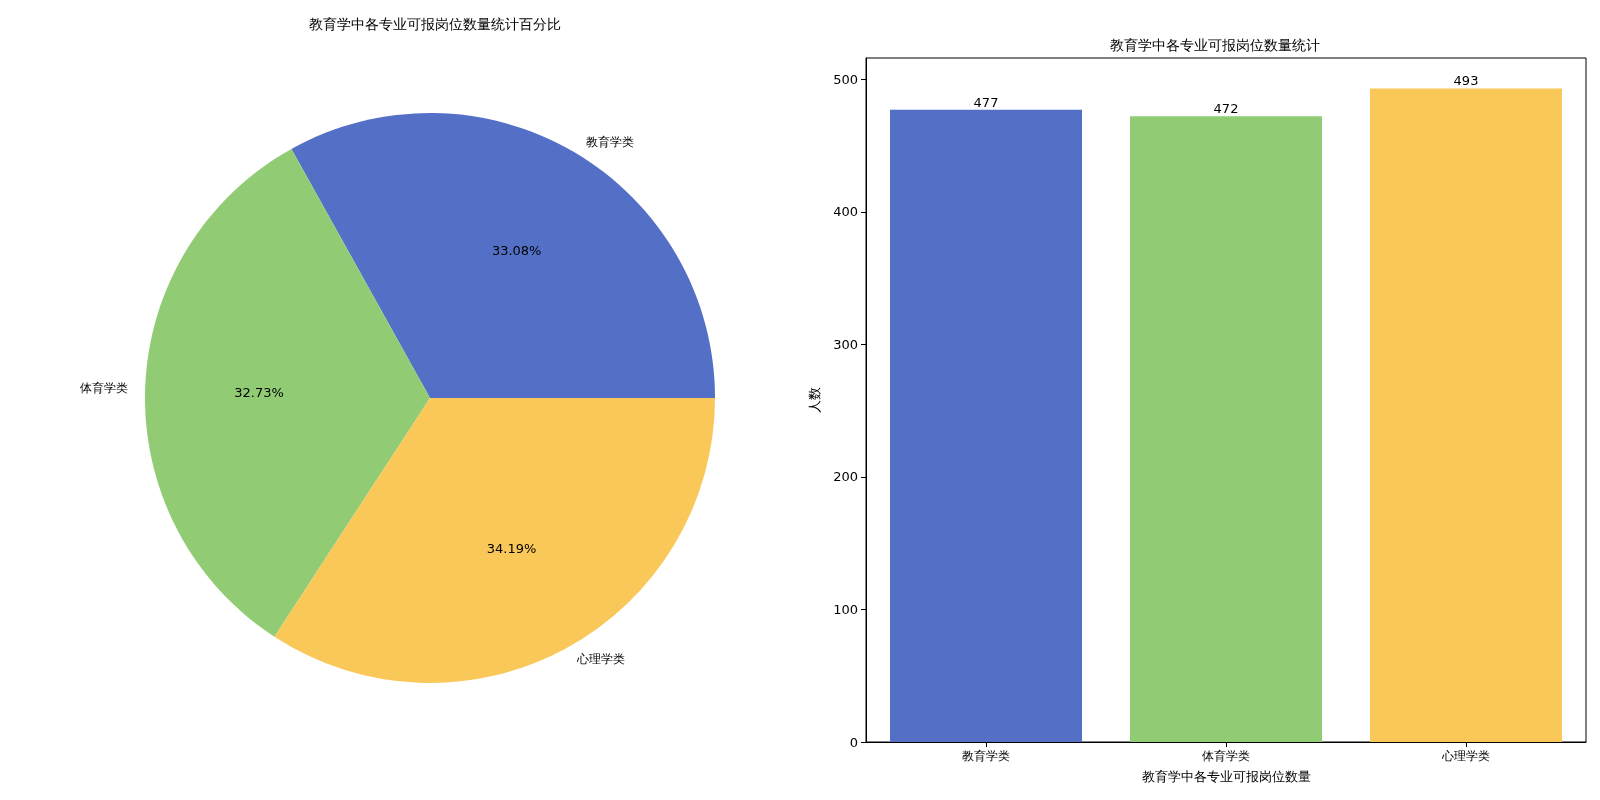 The height and width of the screenshot is (800, 1600). What do you see at coordinates (435, 24) in the screenshot?
I see `chart-title: 教育学中各专业可报岗位数量统计百分比` at bounding box center [435, 24].